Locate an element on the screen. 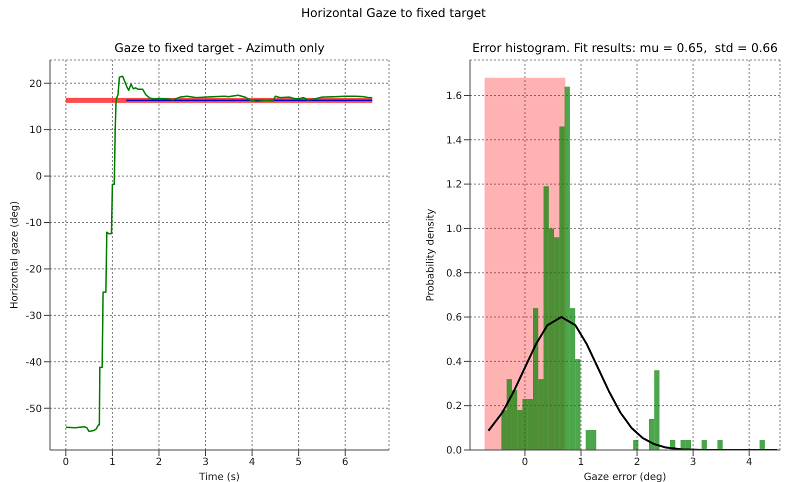  y-tick-label: 1.2 is located at coordinates (454, 185).